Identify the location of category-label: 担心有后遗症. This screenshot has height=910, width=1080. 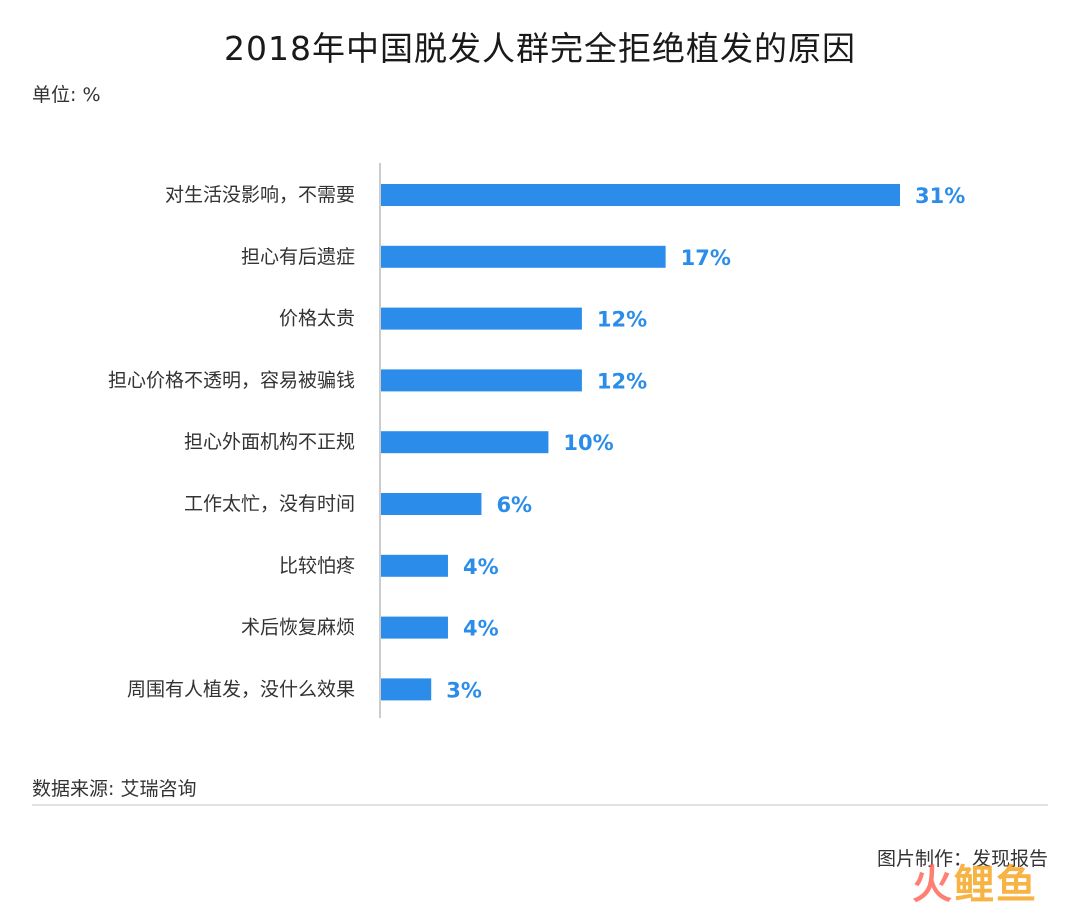
(298, 257).